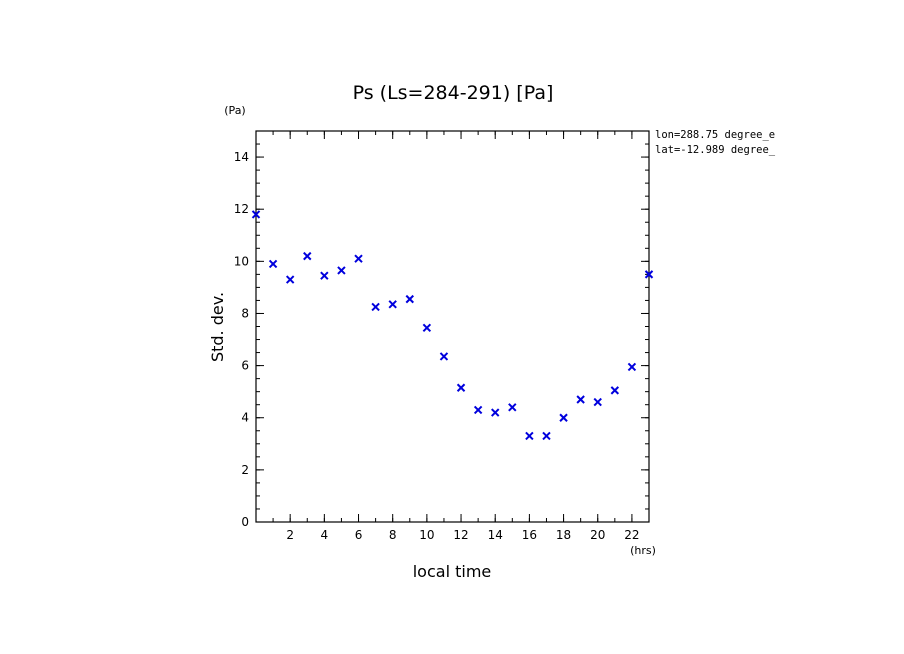  I want to click on y-tick-label: 6, so click(245, 366).